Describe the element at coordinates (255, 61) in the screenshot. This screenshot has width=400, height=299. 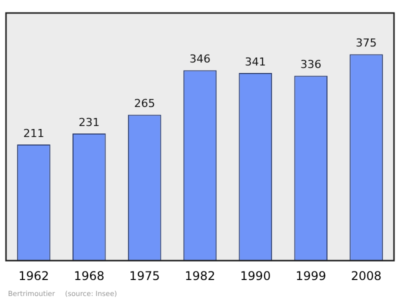
I see `data-label: 341` at that location.